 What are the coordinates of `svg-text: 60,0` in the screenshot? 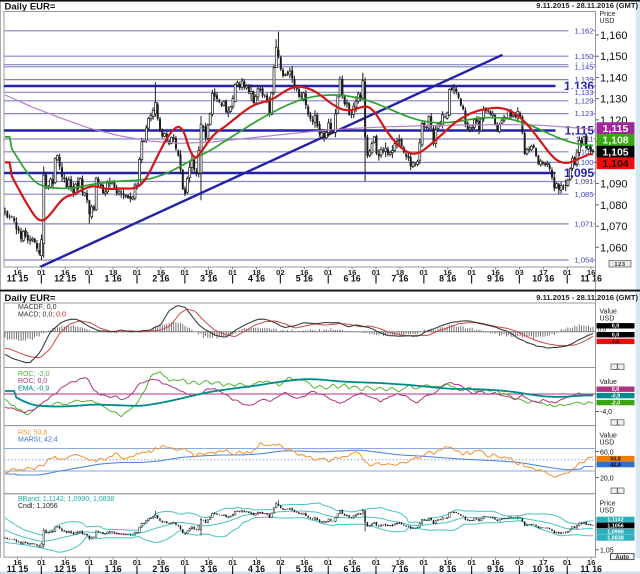 It's located at (607, 452).